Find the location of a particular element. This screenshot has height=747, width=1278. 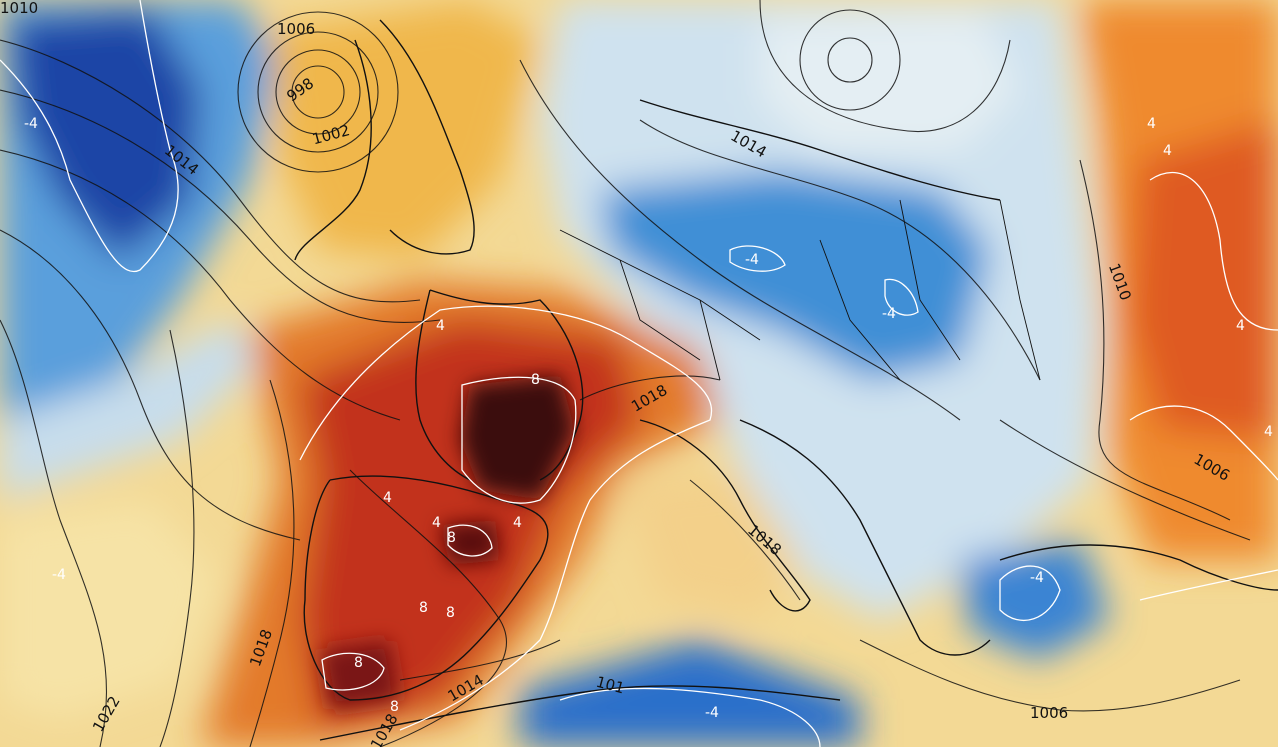

coast-baltic is located at coordinates (820, 150).